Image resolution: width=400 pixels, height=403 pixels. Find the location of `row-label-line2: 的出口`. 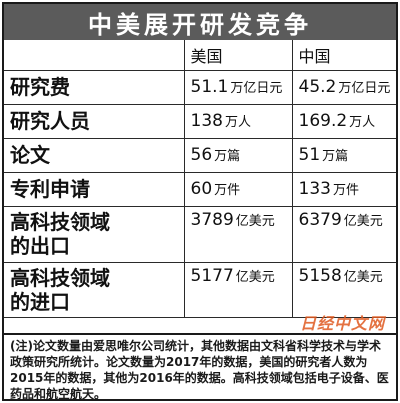

row-label-line2: 的出口 is located at coordinates (40, 246).